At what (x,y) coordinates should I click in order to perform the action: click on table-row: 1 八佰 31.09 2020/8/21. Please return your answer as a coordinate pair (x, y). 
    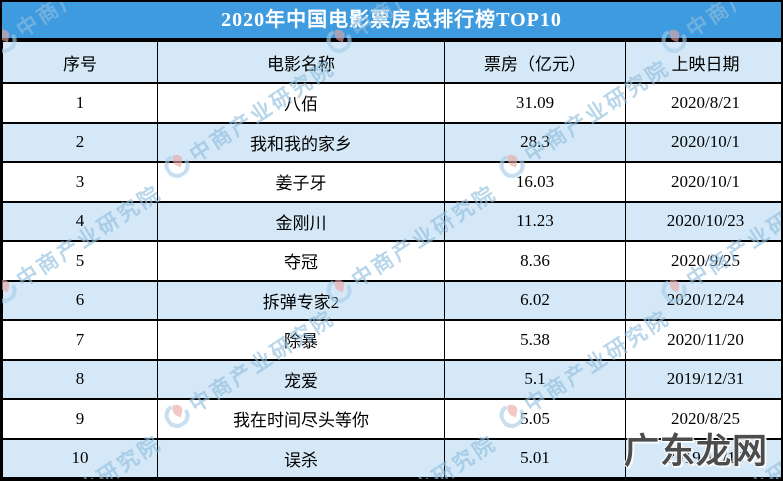
    Looking at the image, I should click on (391, 103).